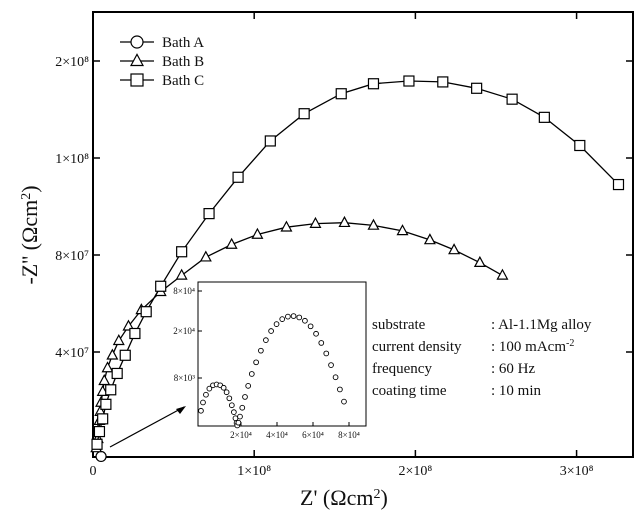  I want to click on legend-marker-bath-c, so click(137, 80).